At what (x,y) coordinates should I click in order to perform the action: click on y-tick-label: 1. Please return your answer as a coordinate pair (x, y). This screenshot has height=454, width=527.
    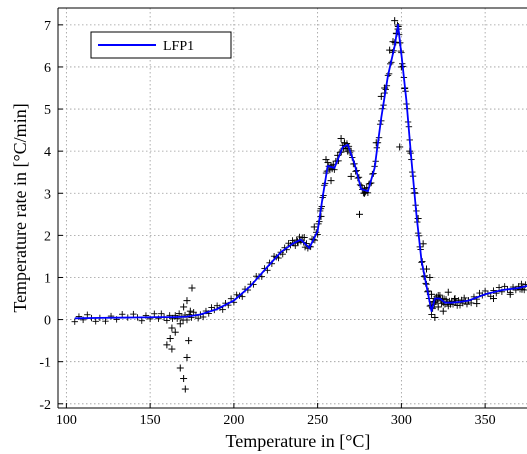
    Looking at the image, I should click on (47, 278).